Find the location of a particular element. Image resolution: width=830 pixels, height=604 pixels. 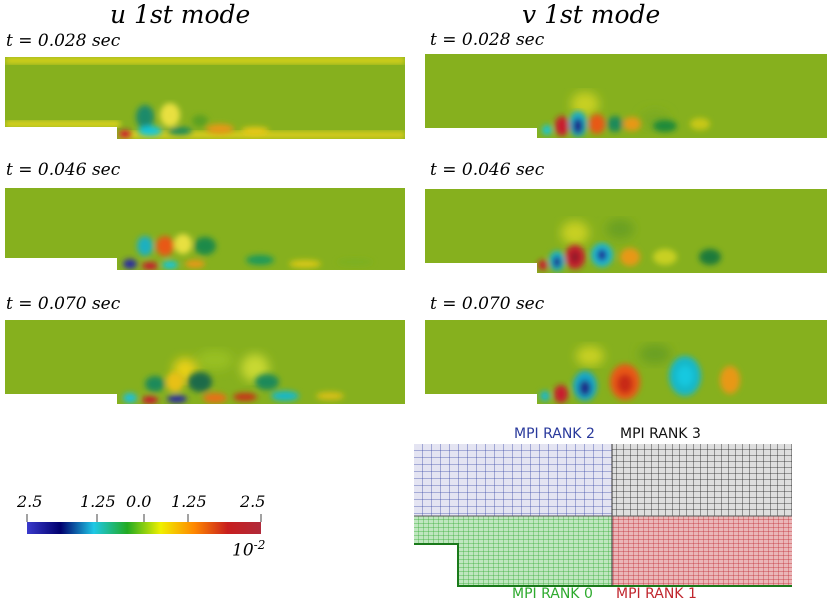

colorbar-scale: 10-2 is located at coordinates (248, 549).